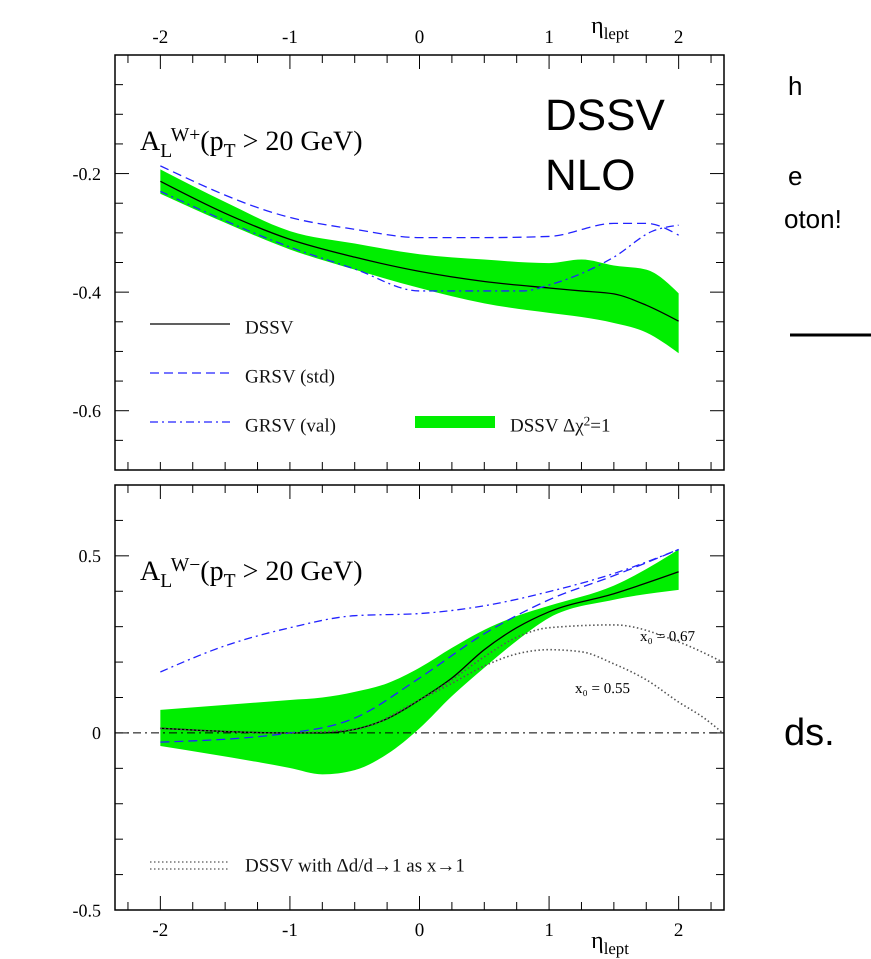 This screenshot has width=871, height=959. Describe the element at coordinates (605, 145) in the screenshot. I see `annotation: DSSV NLO` at that location.